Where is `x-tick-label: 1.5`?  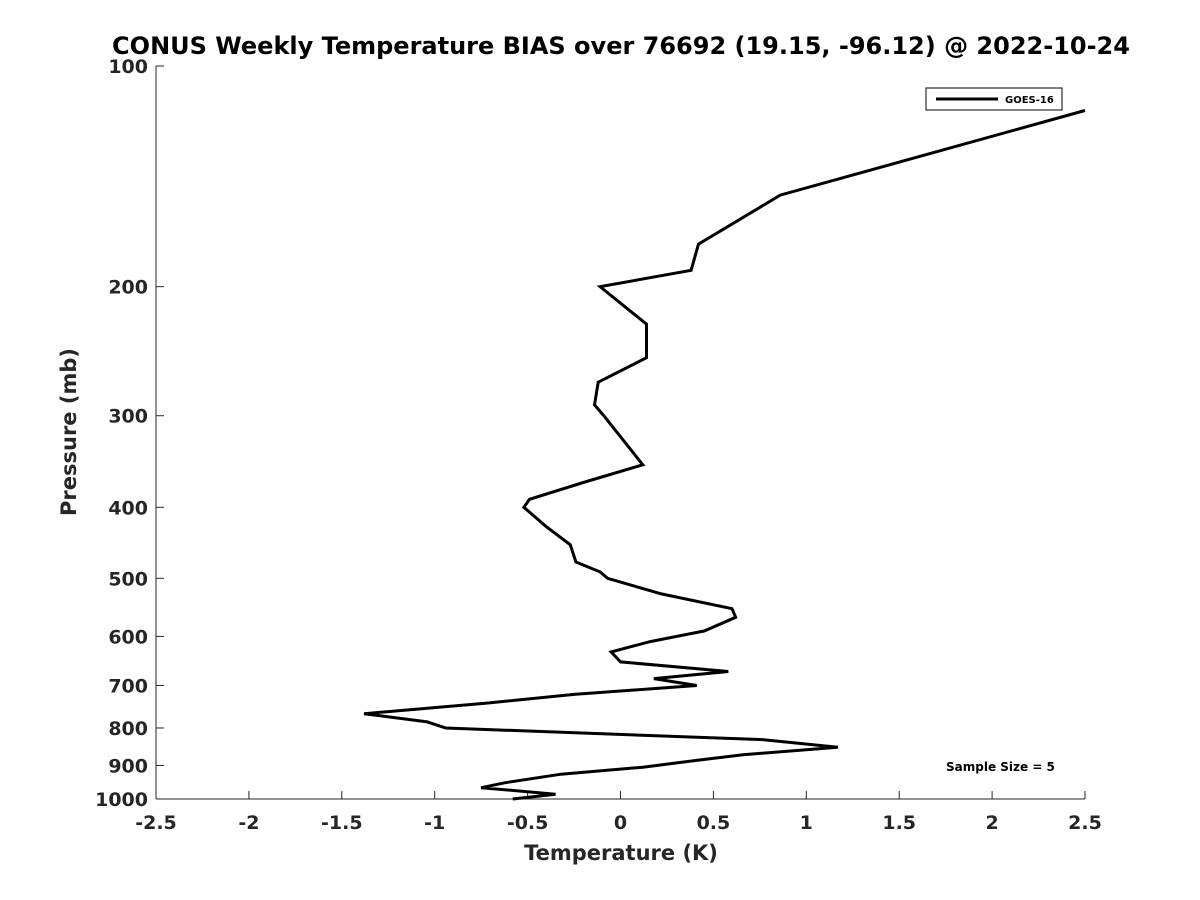 x-tick-label: 1.5 is located at coordinates (899, 823).